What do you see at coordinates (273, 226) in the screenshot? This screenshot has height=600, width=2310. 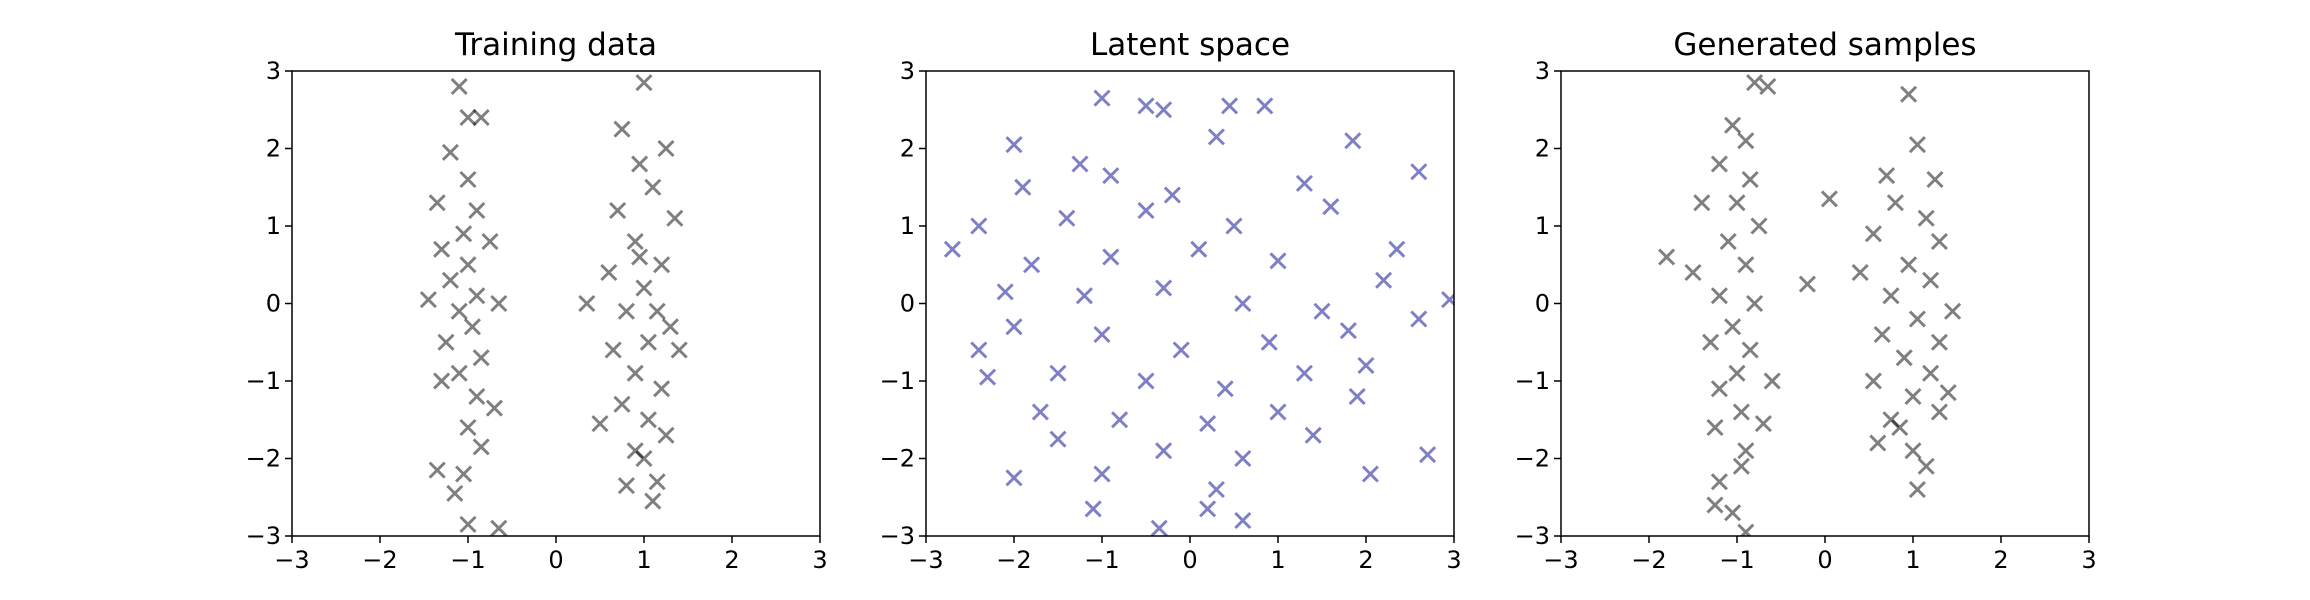 I see `y-tick-label: 1` at bounding box center [273, 226].